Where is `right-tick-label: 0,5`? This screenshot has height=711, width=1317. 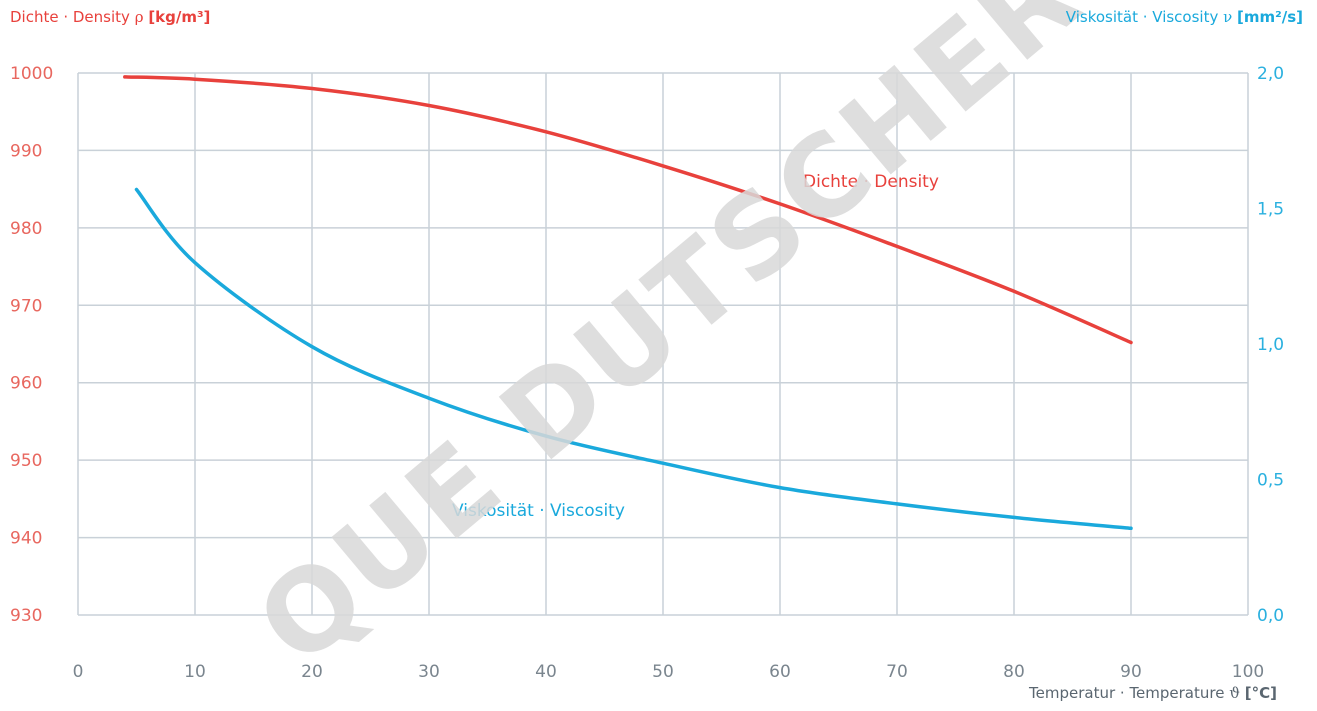 right-tick-label: 0,5 is located at coordinates (1270, 481).